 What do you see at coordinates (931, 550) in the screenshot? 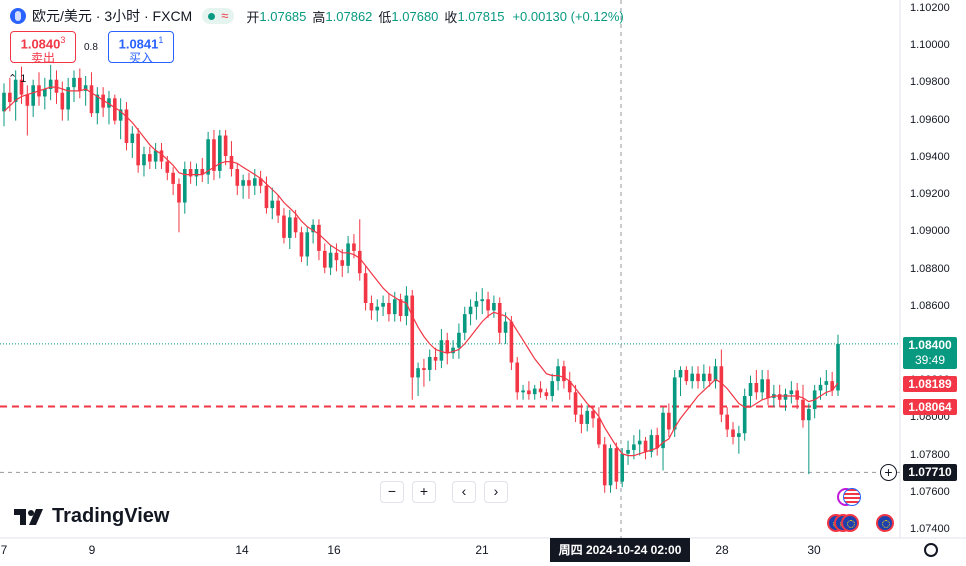
I see `settings-gear-icon` at bounding box center [931, 550].